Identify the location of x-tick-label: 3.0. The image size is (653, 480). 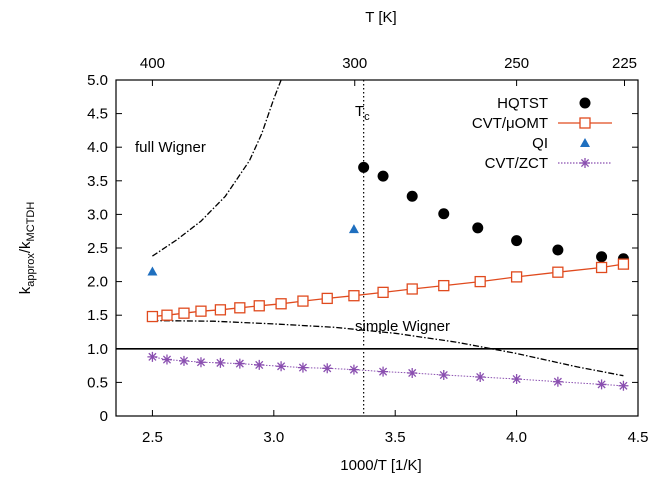
(273, 437).